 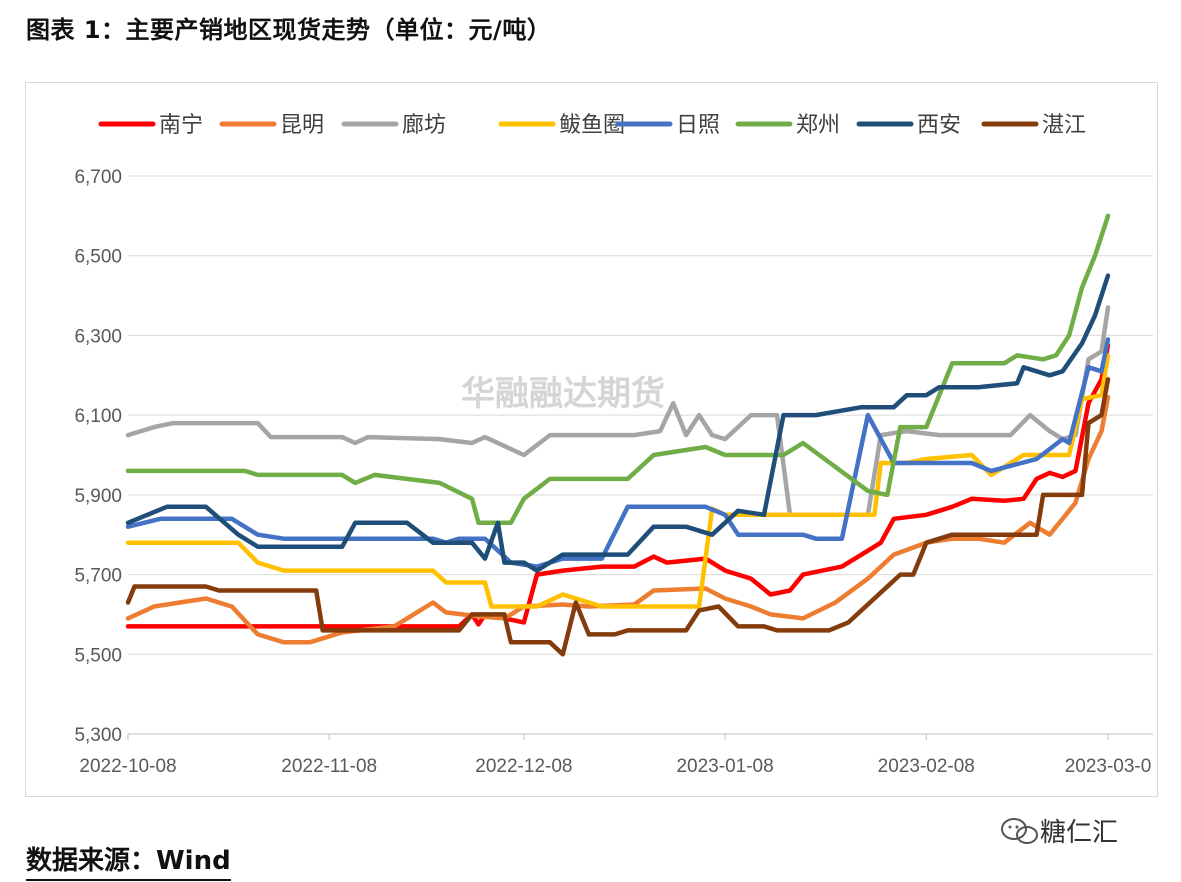 I want to click on watermark-text: 华融融达期货, so click(x=563, y=394).